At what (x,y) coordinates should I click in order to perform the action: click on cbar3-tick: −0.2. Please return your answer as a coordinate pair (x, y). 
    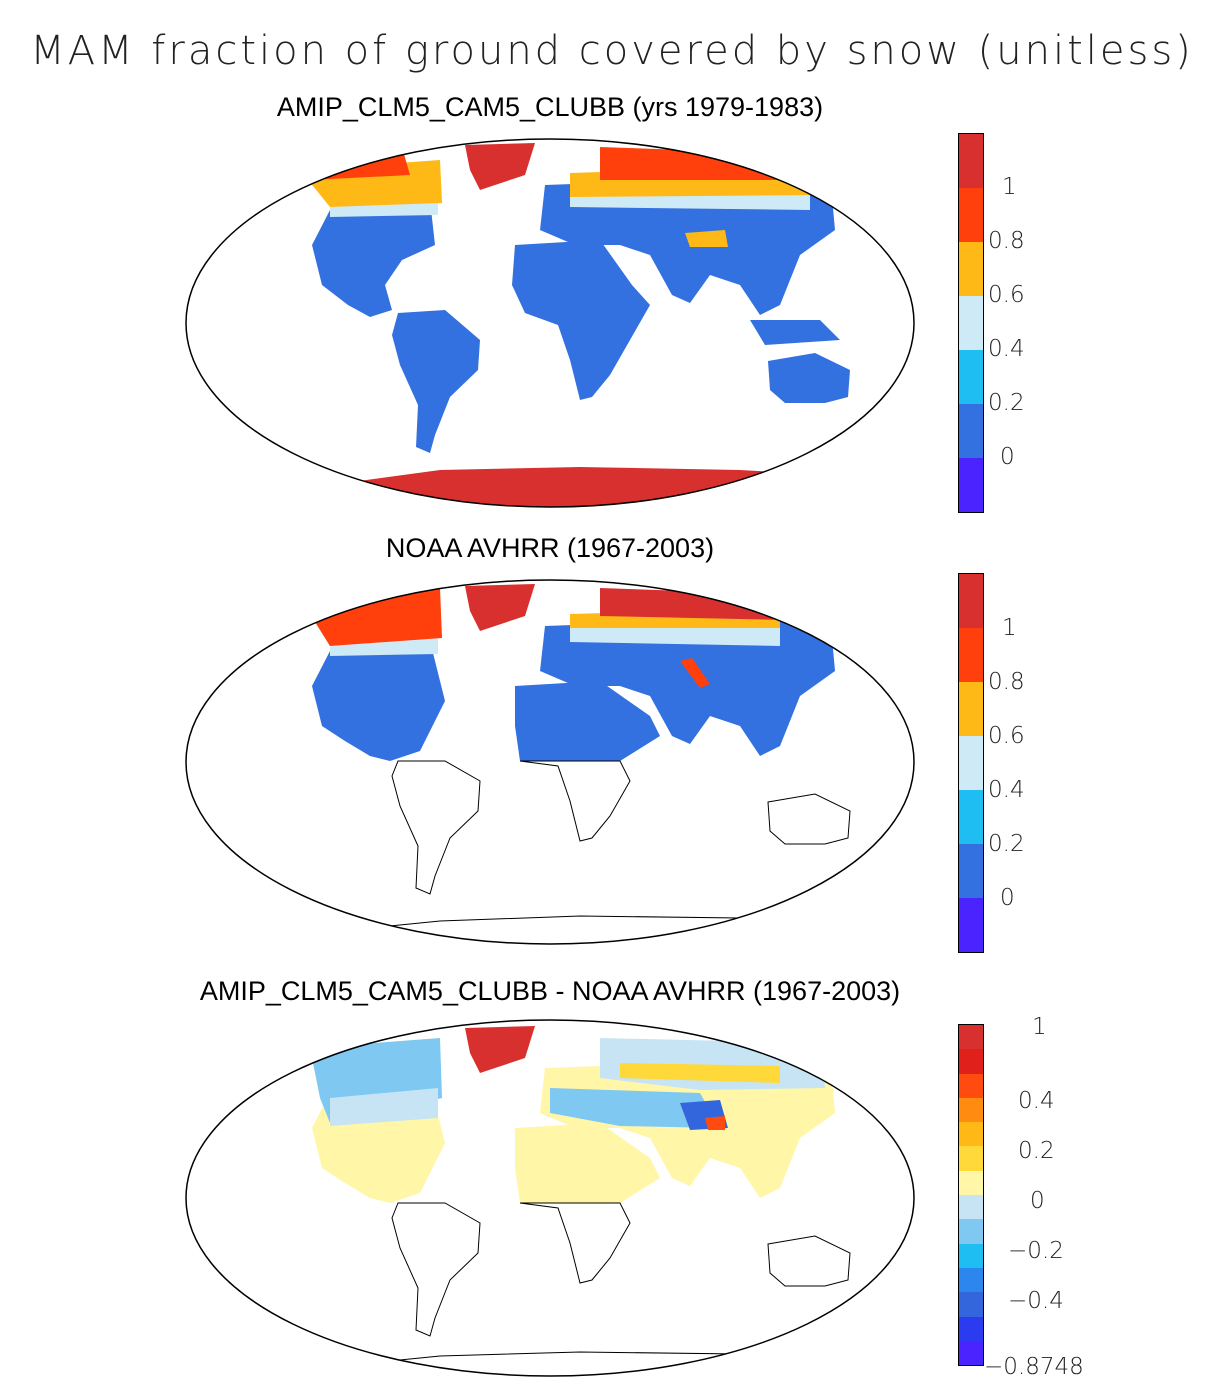
    Looking at the image, I should click on (1036, 1251).